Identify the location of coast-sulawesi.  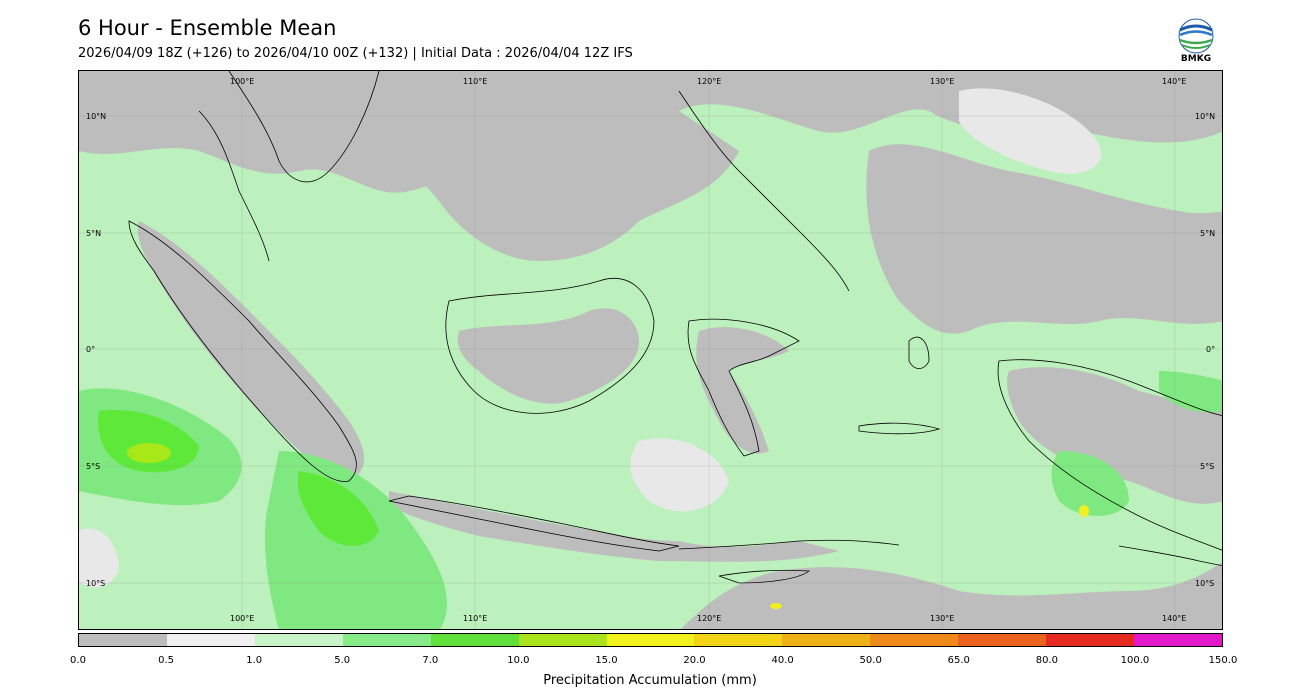
(743, 387).